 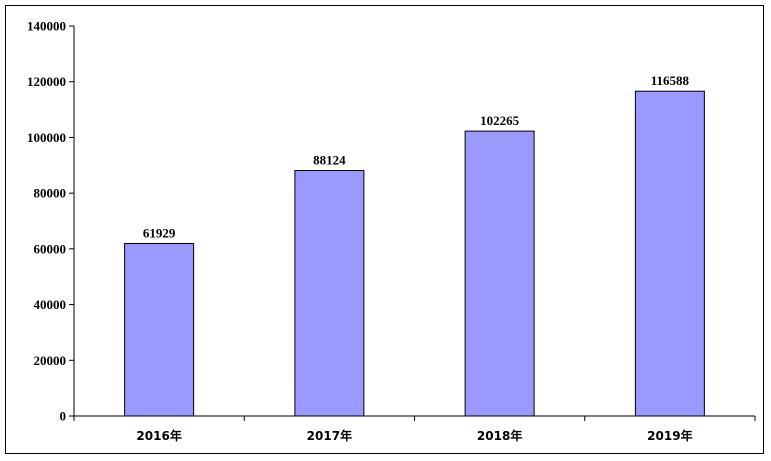 I want to click on y-tick-label: 20000, so click(x=50, y=360).